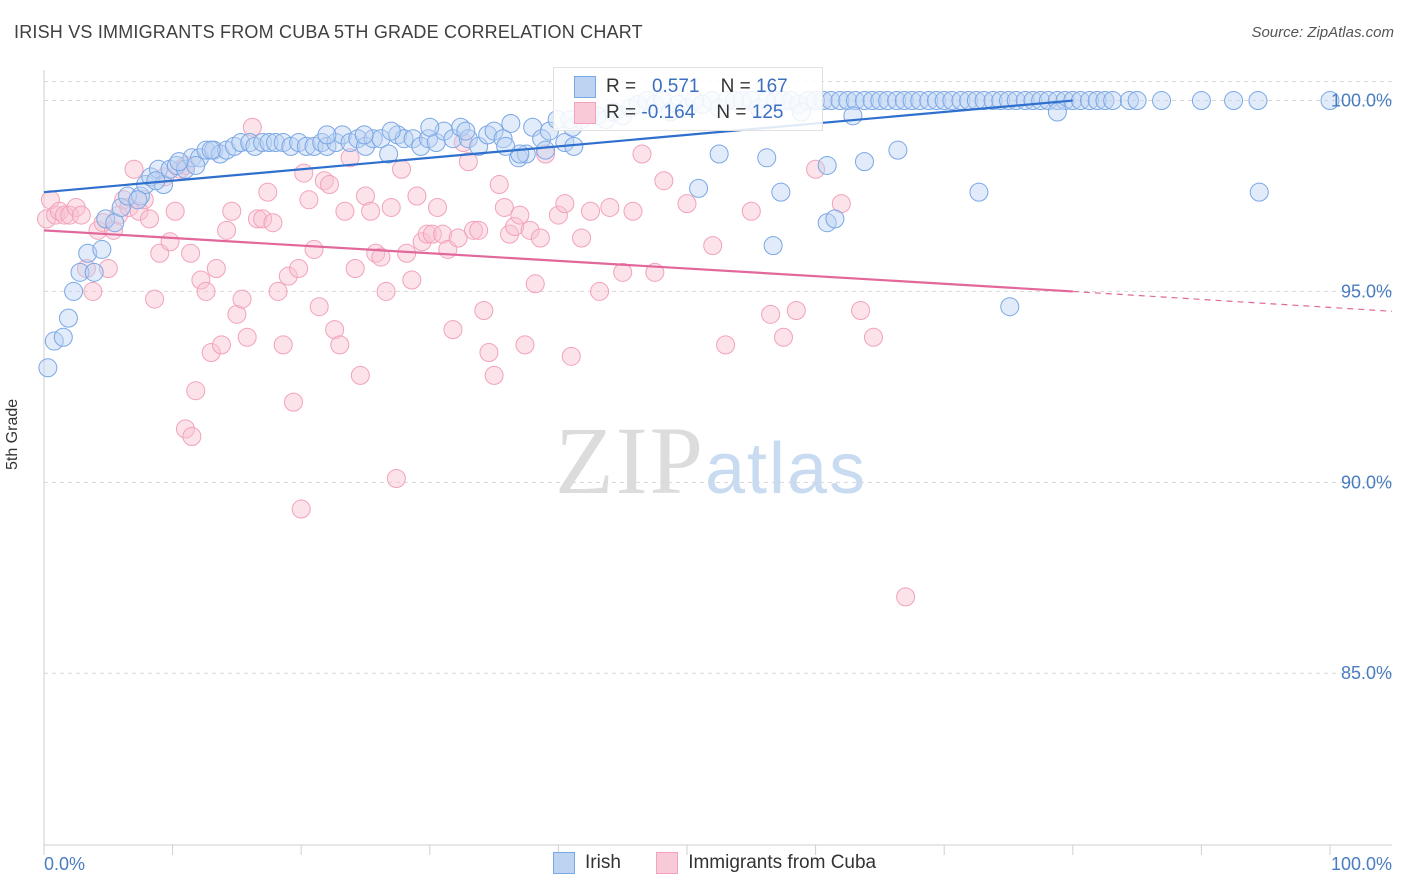  What do you see at coordinates (782, 863) in the screenshot?
I see `legend-label-cuba: Immigrants from Cuba` at bounding box center [782, 863].